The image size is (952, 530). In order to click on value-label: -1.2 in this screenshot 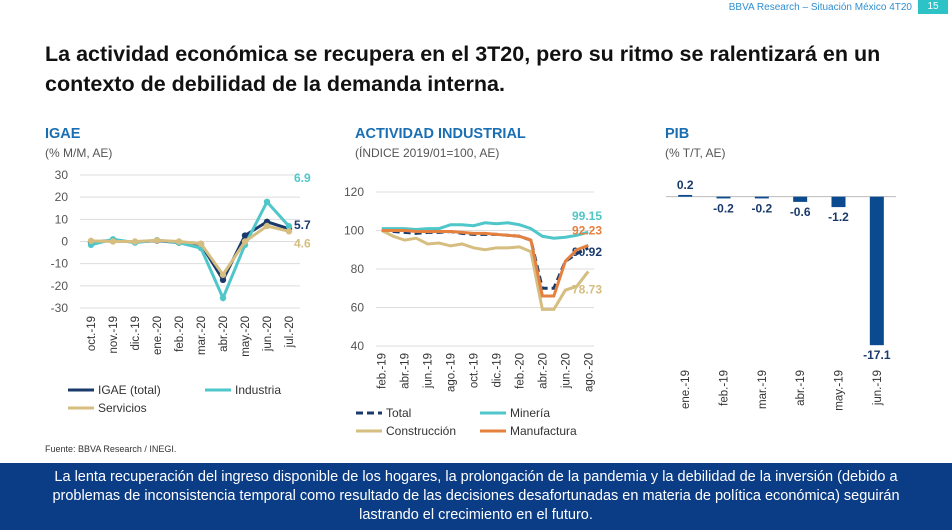, I will do `click(838, 217)`.